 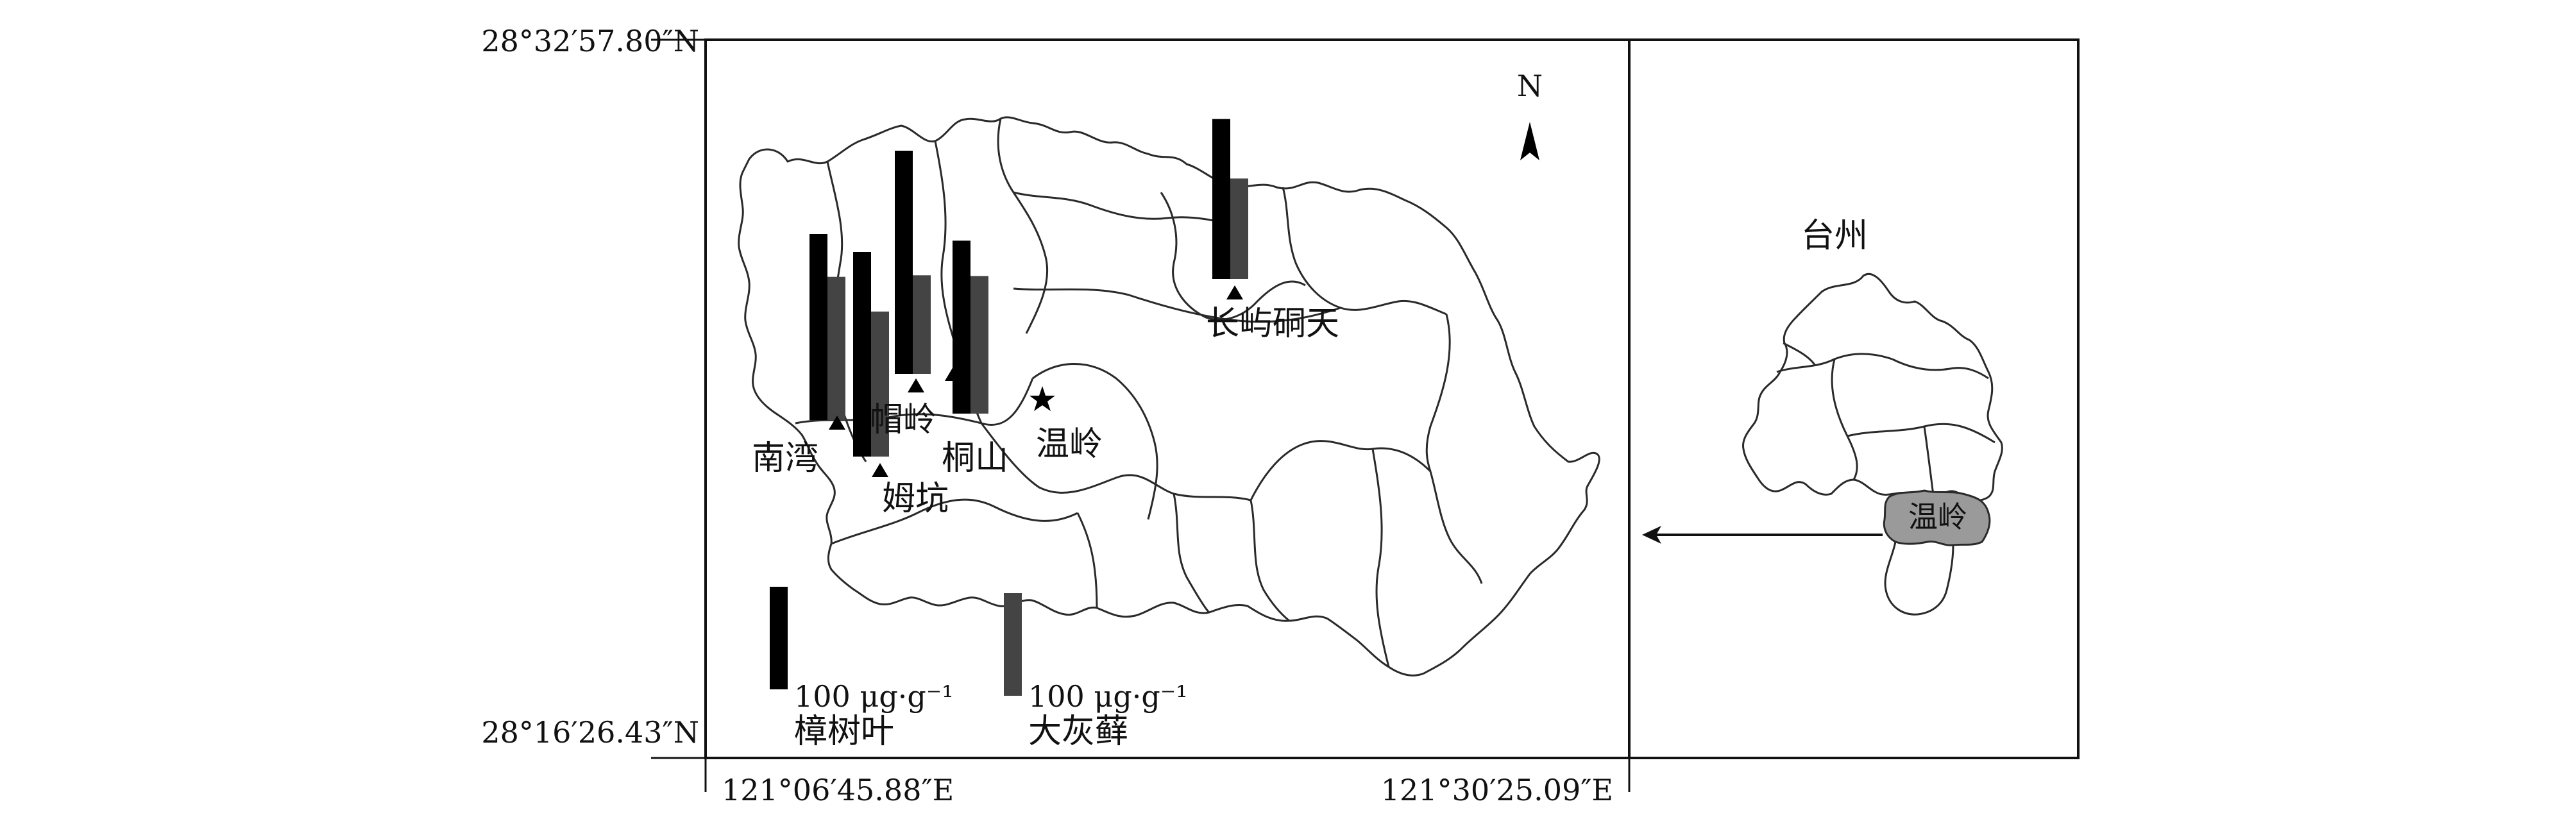 I want to click on site-marker-nanwan-icon, so click(x=837, y=423).